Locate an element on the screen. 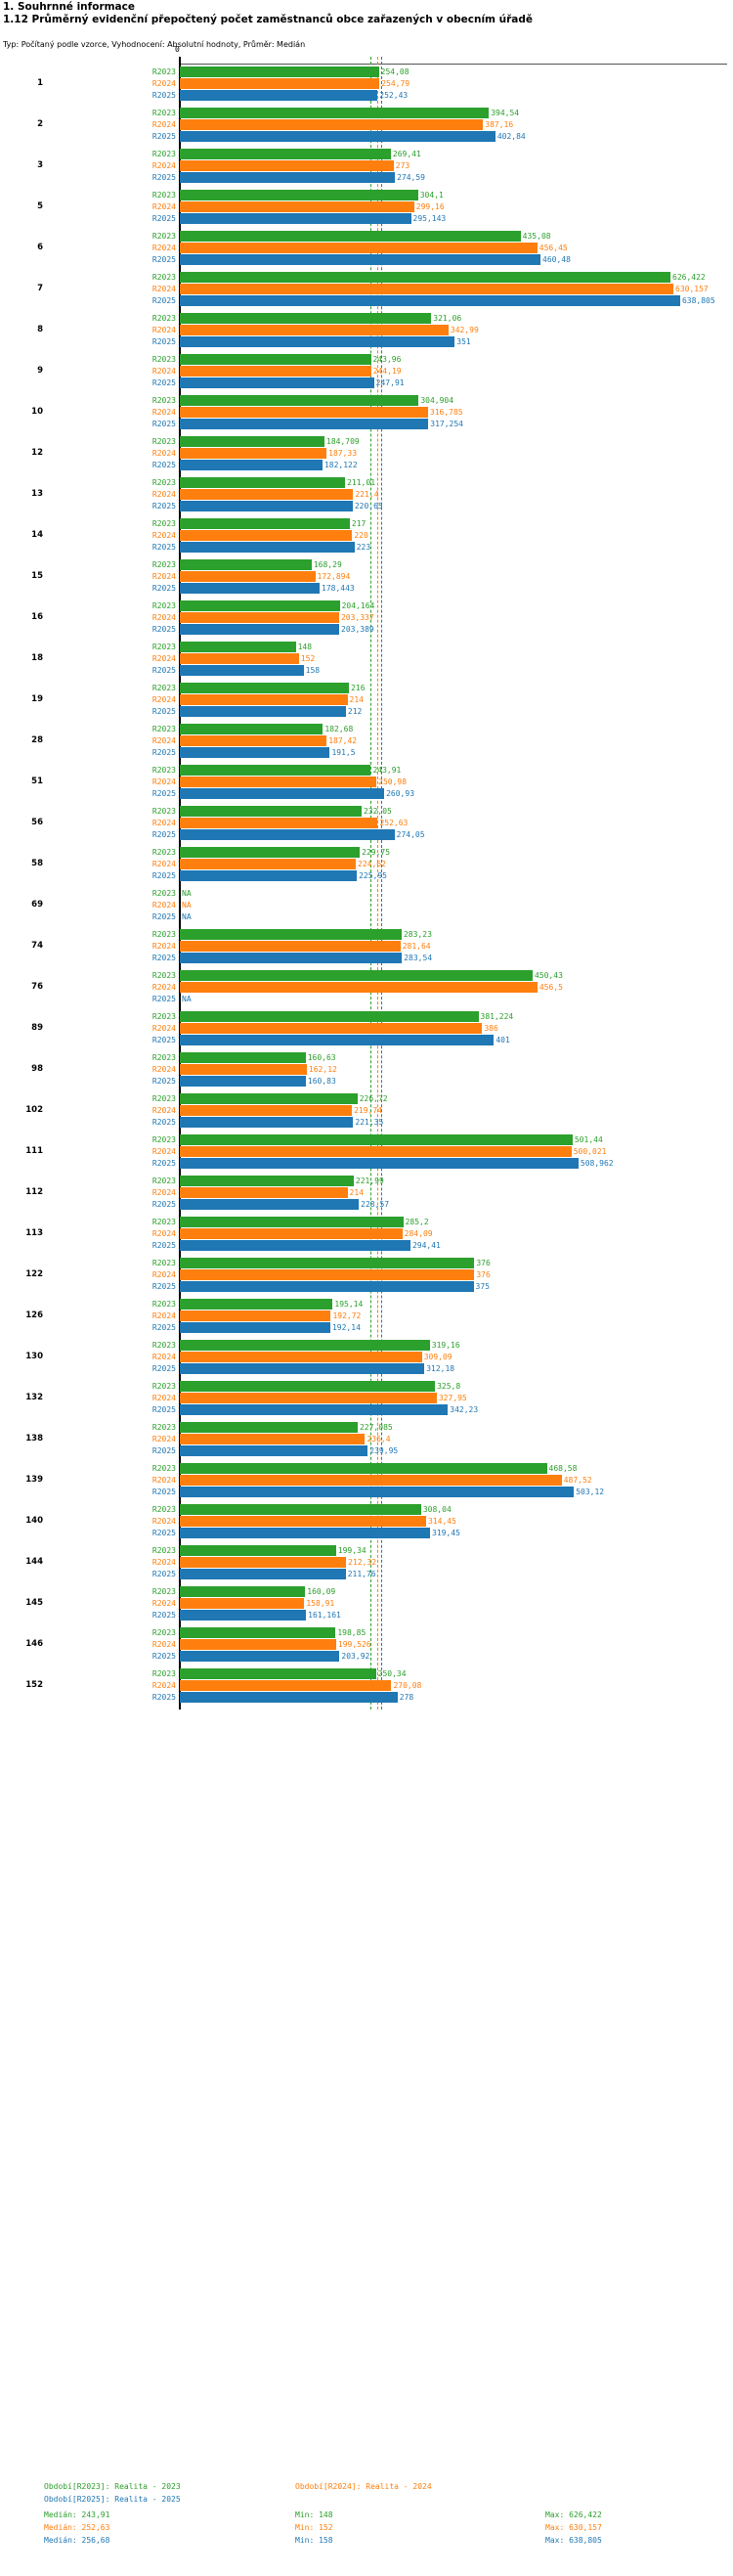  bar-value-label: 148 is located at coordinates (305, 647).